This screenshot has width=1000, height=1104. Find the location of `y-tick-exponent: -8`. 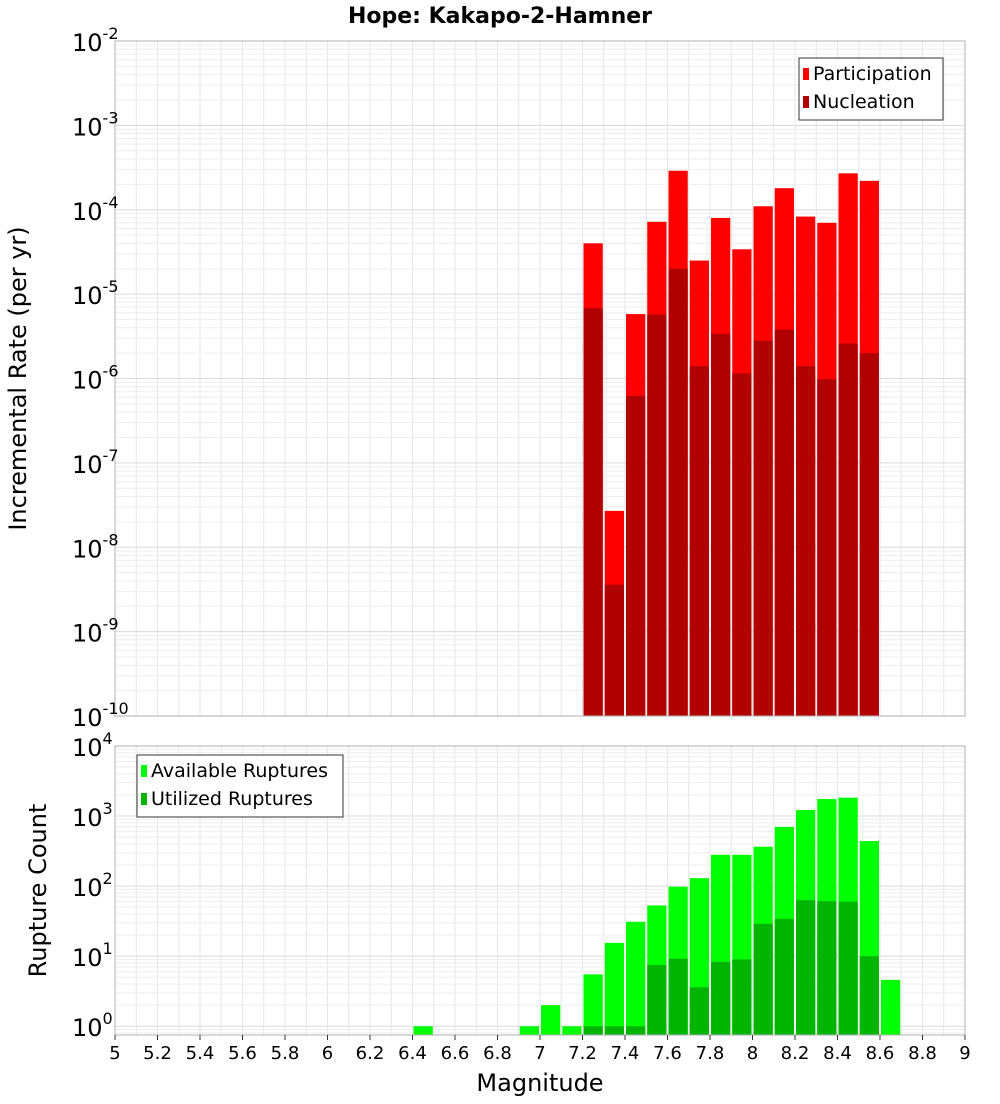

y-tick-exponent: -8 is located at coordinates (111, 539).